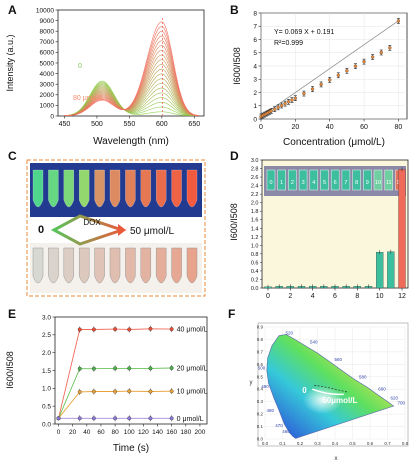 The width and height of the screenshot is (418, 474). I want to click on y-tick-label: 9000, so click(47, 21).